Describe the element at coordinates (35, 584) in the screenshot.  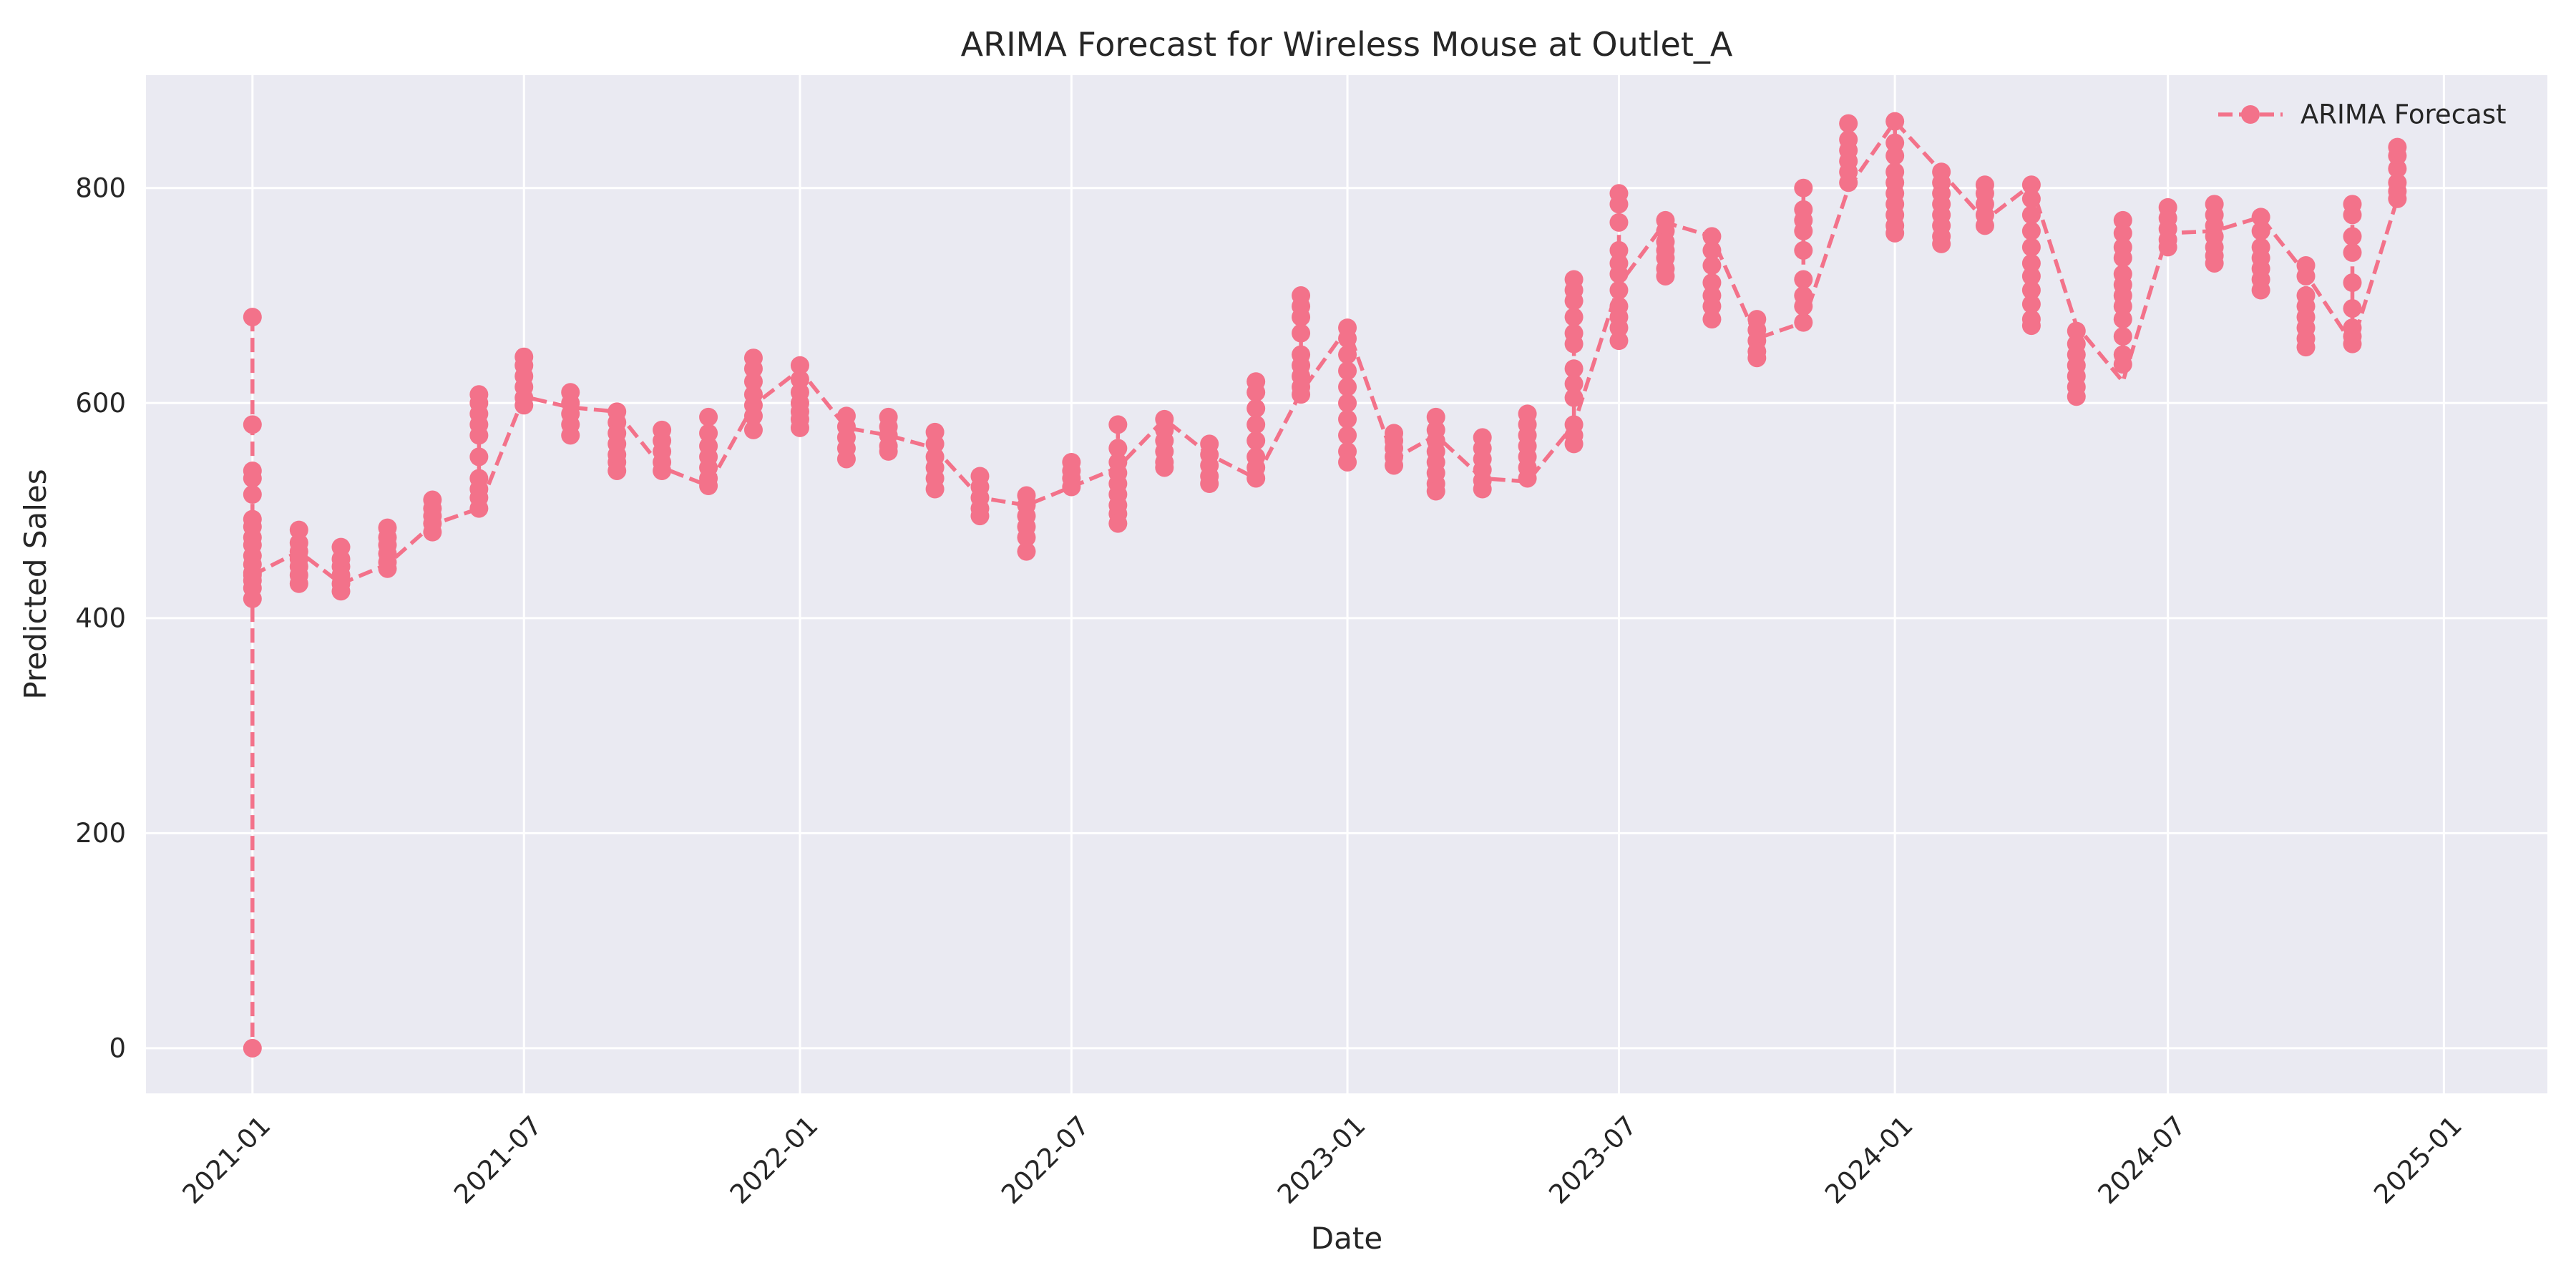
I see `y-axis-label: Predicted Sales` at that location.